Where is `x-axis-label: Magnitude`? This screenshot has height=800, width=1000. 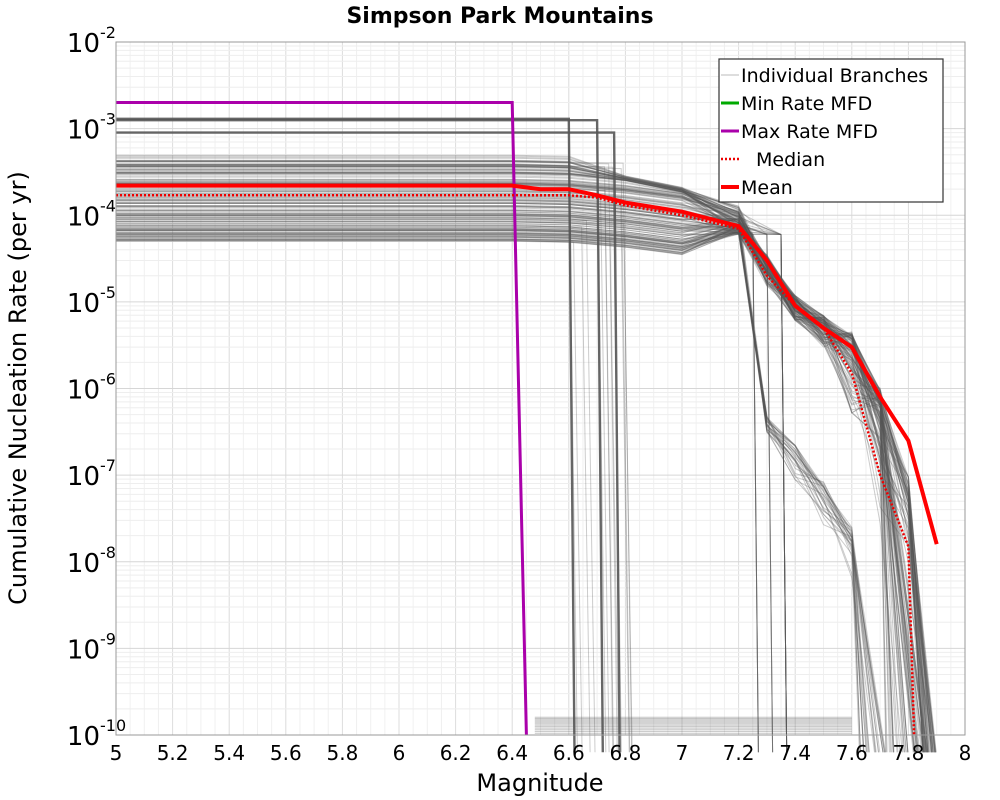
x-axis-label: Magnitude is located at coordinates (539, 783).